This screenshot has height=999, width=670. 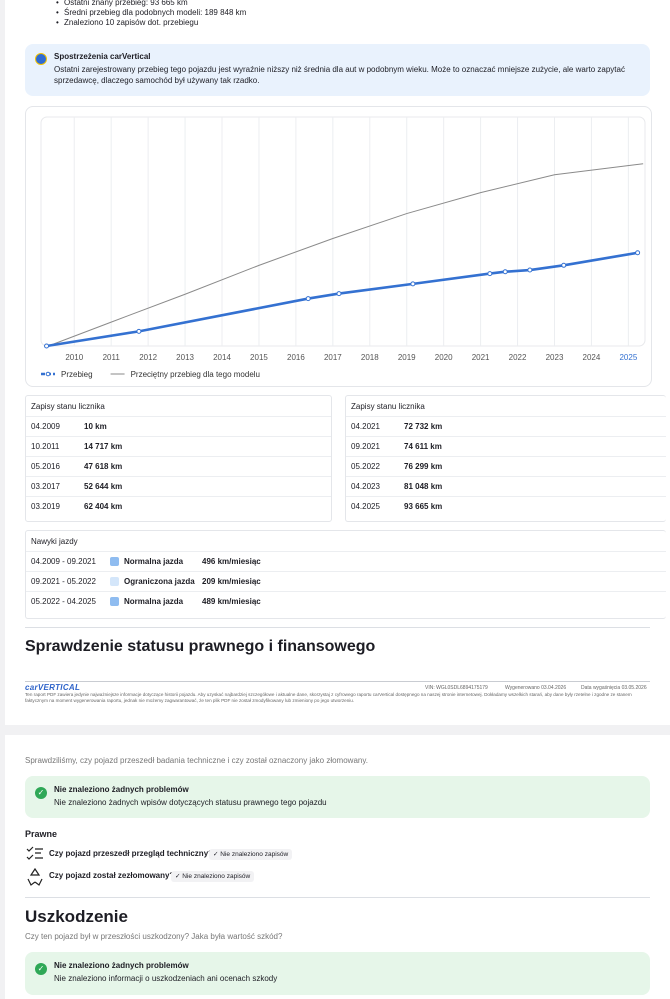 I want to click on record-date: 05.2016, so click(x=45, y=466).